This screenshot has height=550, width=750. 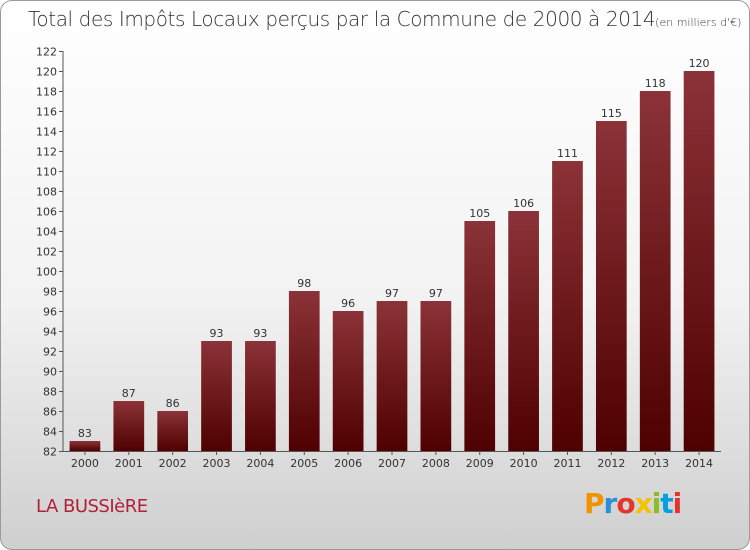 I want to click on bar-2000, so click(x=85, y=446).